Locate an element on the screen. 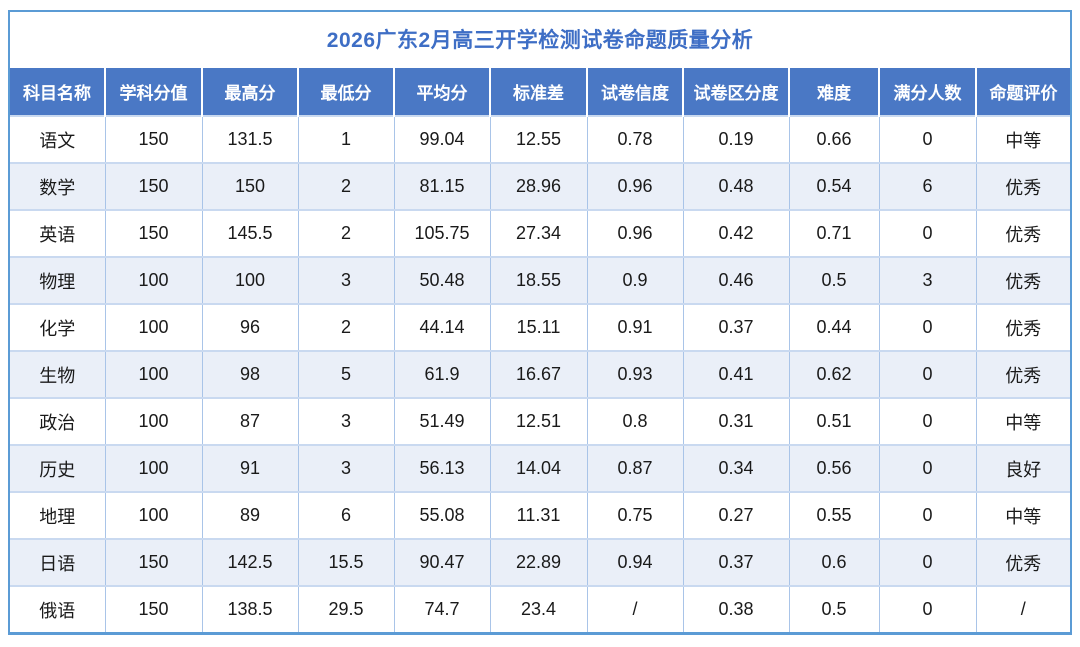 The image size is (1080, 647). table-row: 物理 100 100 3 50.48 18.55 0.9 0.46 0.5 3 优秀 is located at coordinates (540, 280).